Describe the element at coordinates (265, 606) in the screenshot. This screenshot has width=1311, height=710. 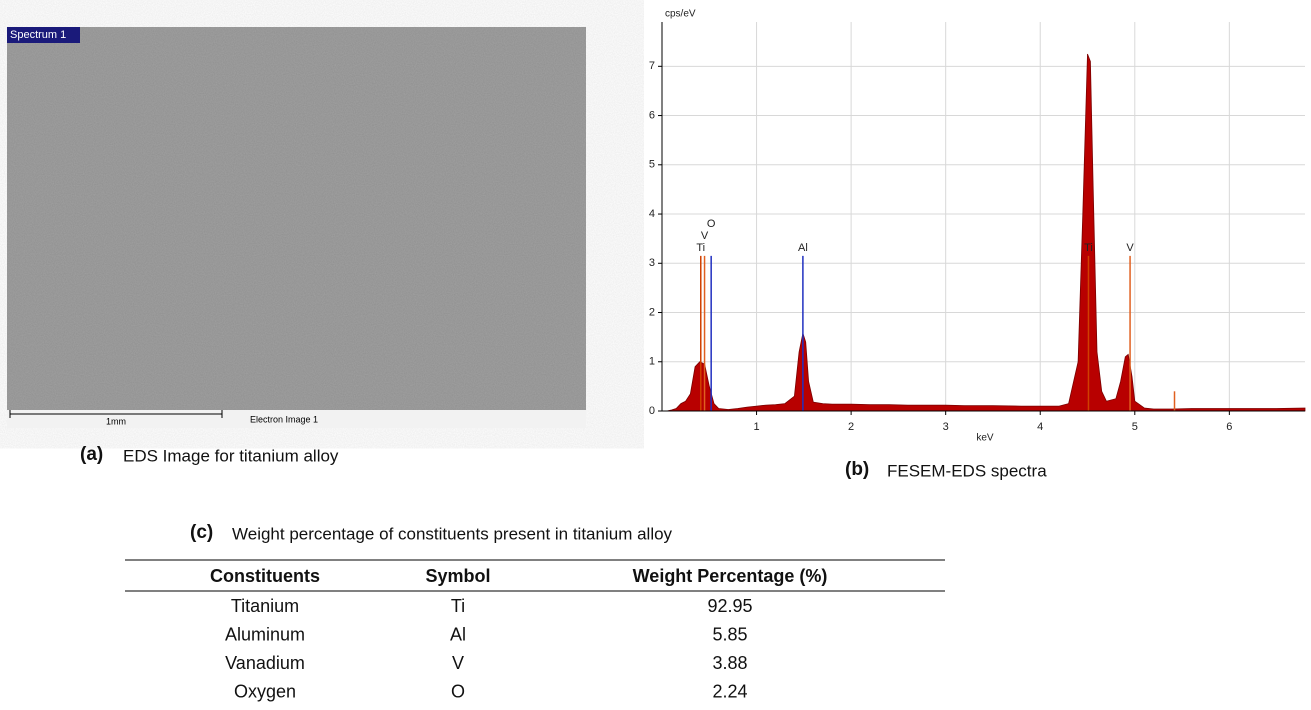
I see `table-cell: Titanium` at that location.